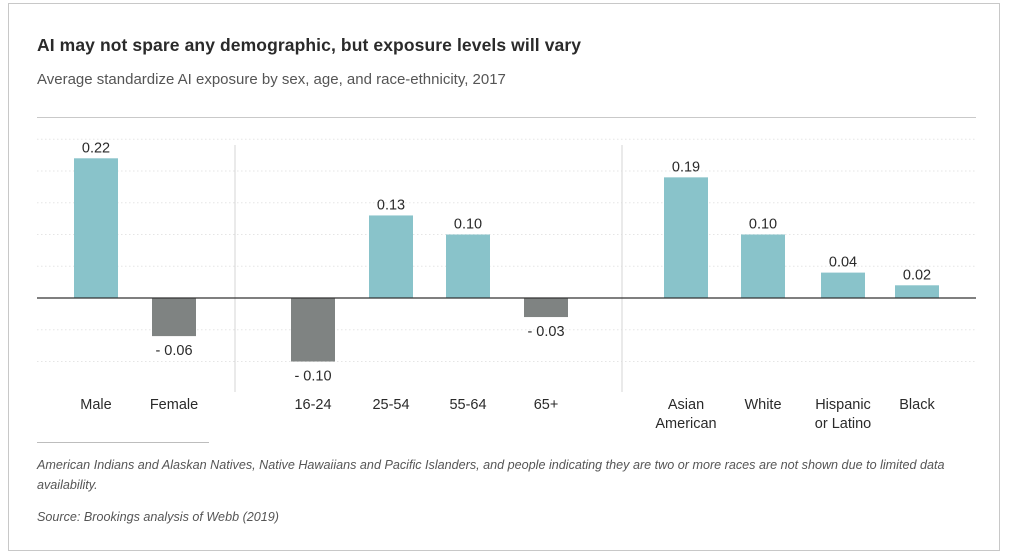 This screenshot has width=1010, height=560. What do you see at coordinates (546, 405) in the screenshot?
I see `category-label-65: 65+` at bounding box center [546, 405].